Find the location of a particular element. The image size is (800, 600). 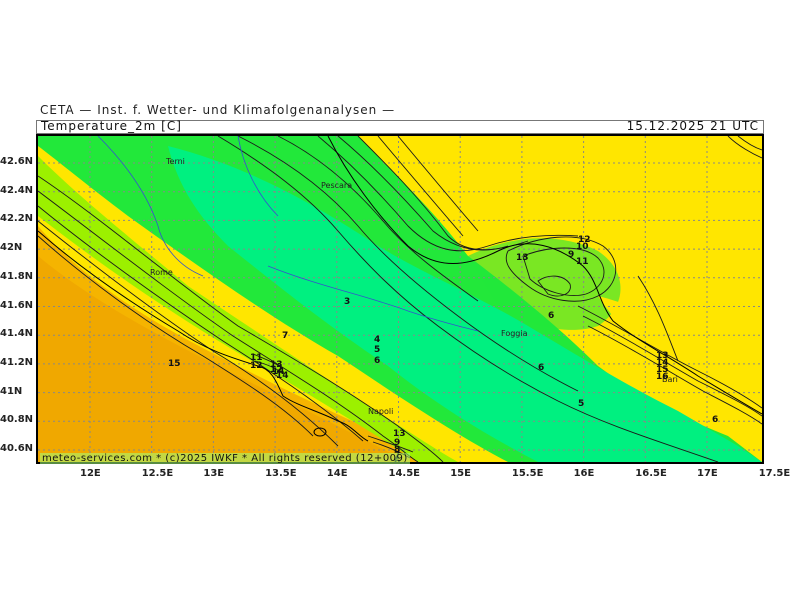

city-foggia: Foggia is located at coordinates (514, 333).